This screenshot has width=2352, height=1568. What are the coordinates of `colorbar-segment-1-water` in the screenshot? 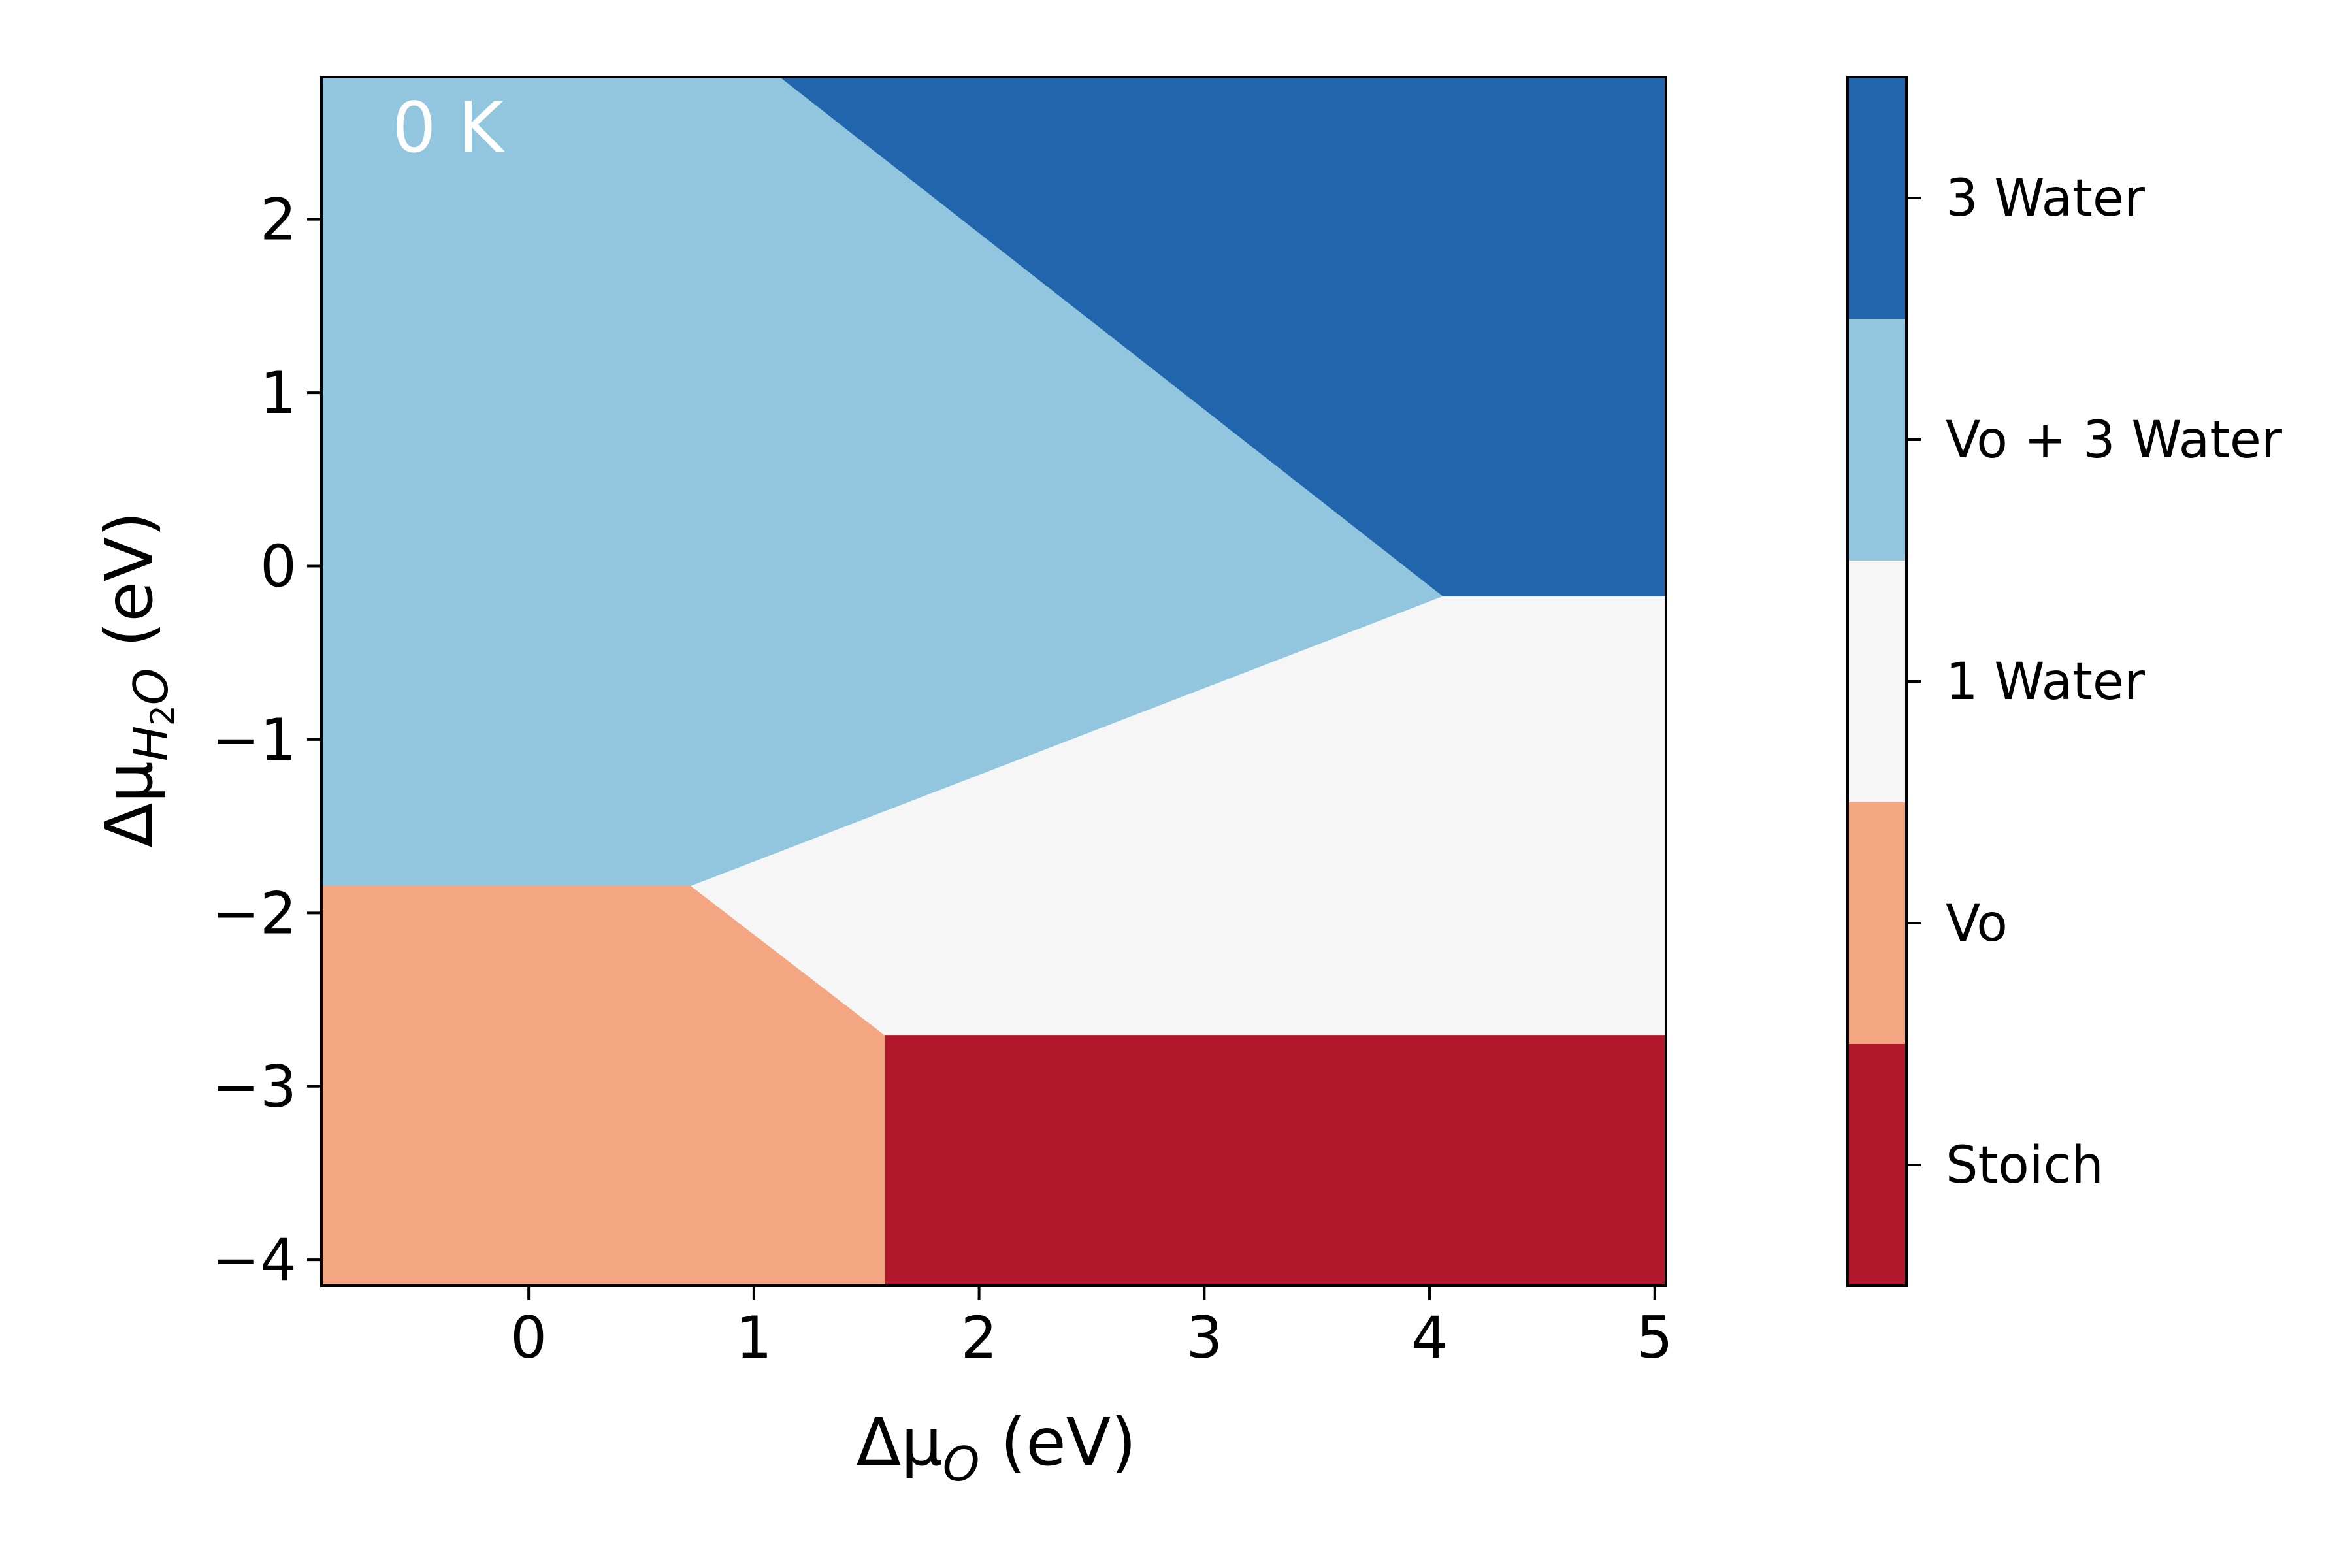 It's located at (1877, 682).